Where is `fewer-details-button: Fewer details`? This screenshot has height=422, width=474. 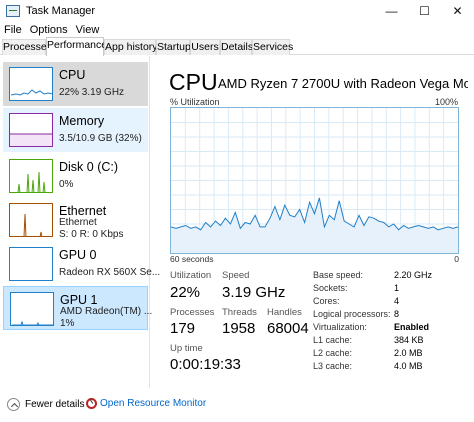
fewer-details-button: Fewer details is located at coordinates (45, 404).